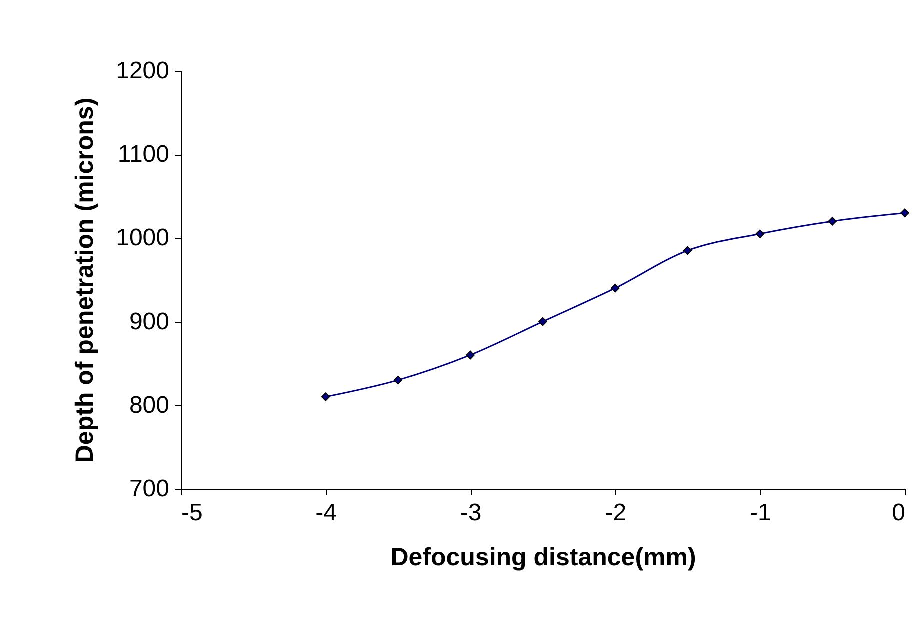  Describe the element at coordinates (616, 513) in the screenshot. I see `x-tick-label: -2` at that location.